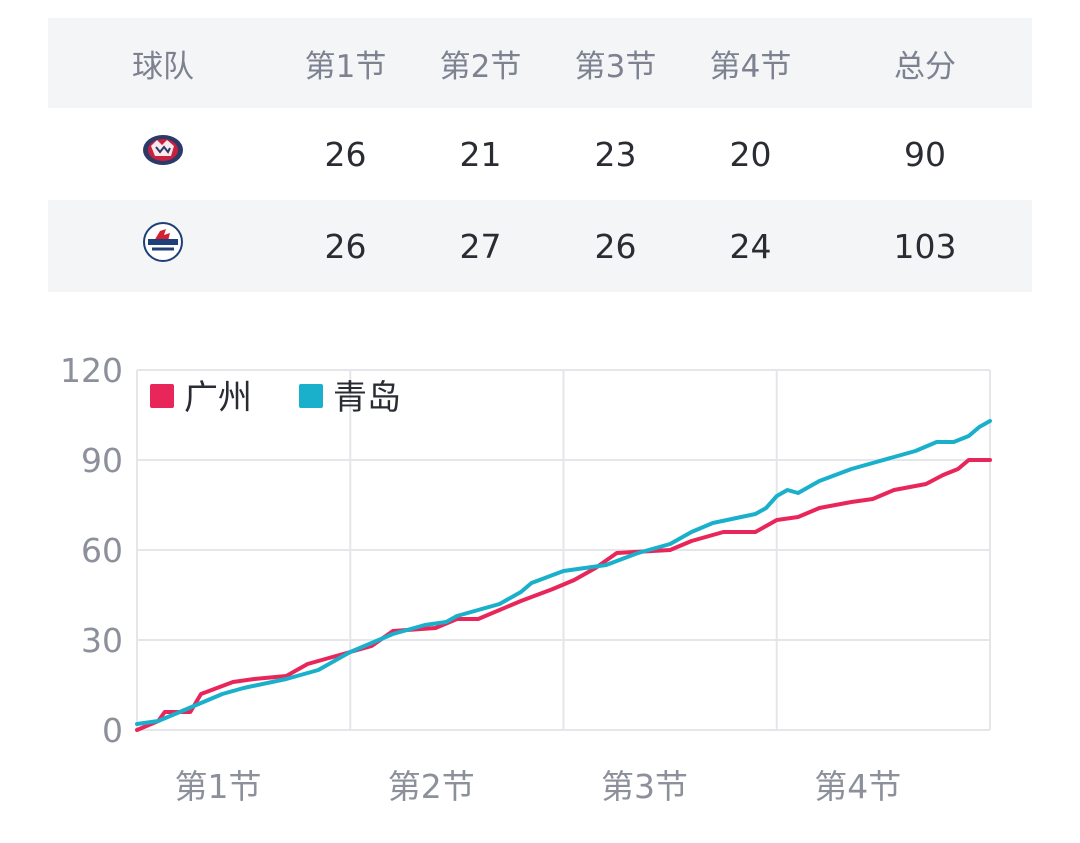 The image size is (1080, 843). I want to click on x-tick-label: 第3节, so click(644, 786).